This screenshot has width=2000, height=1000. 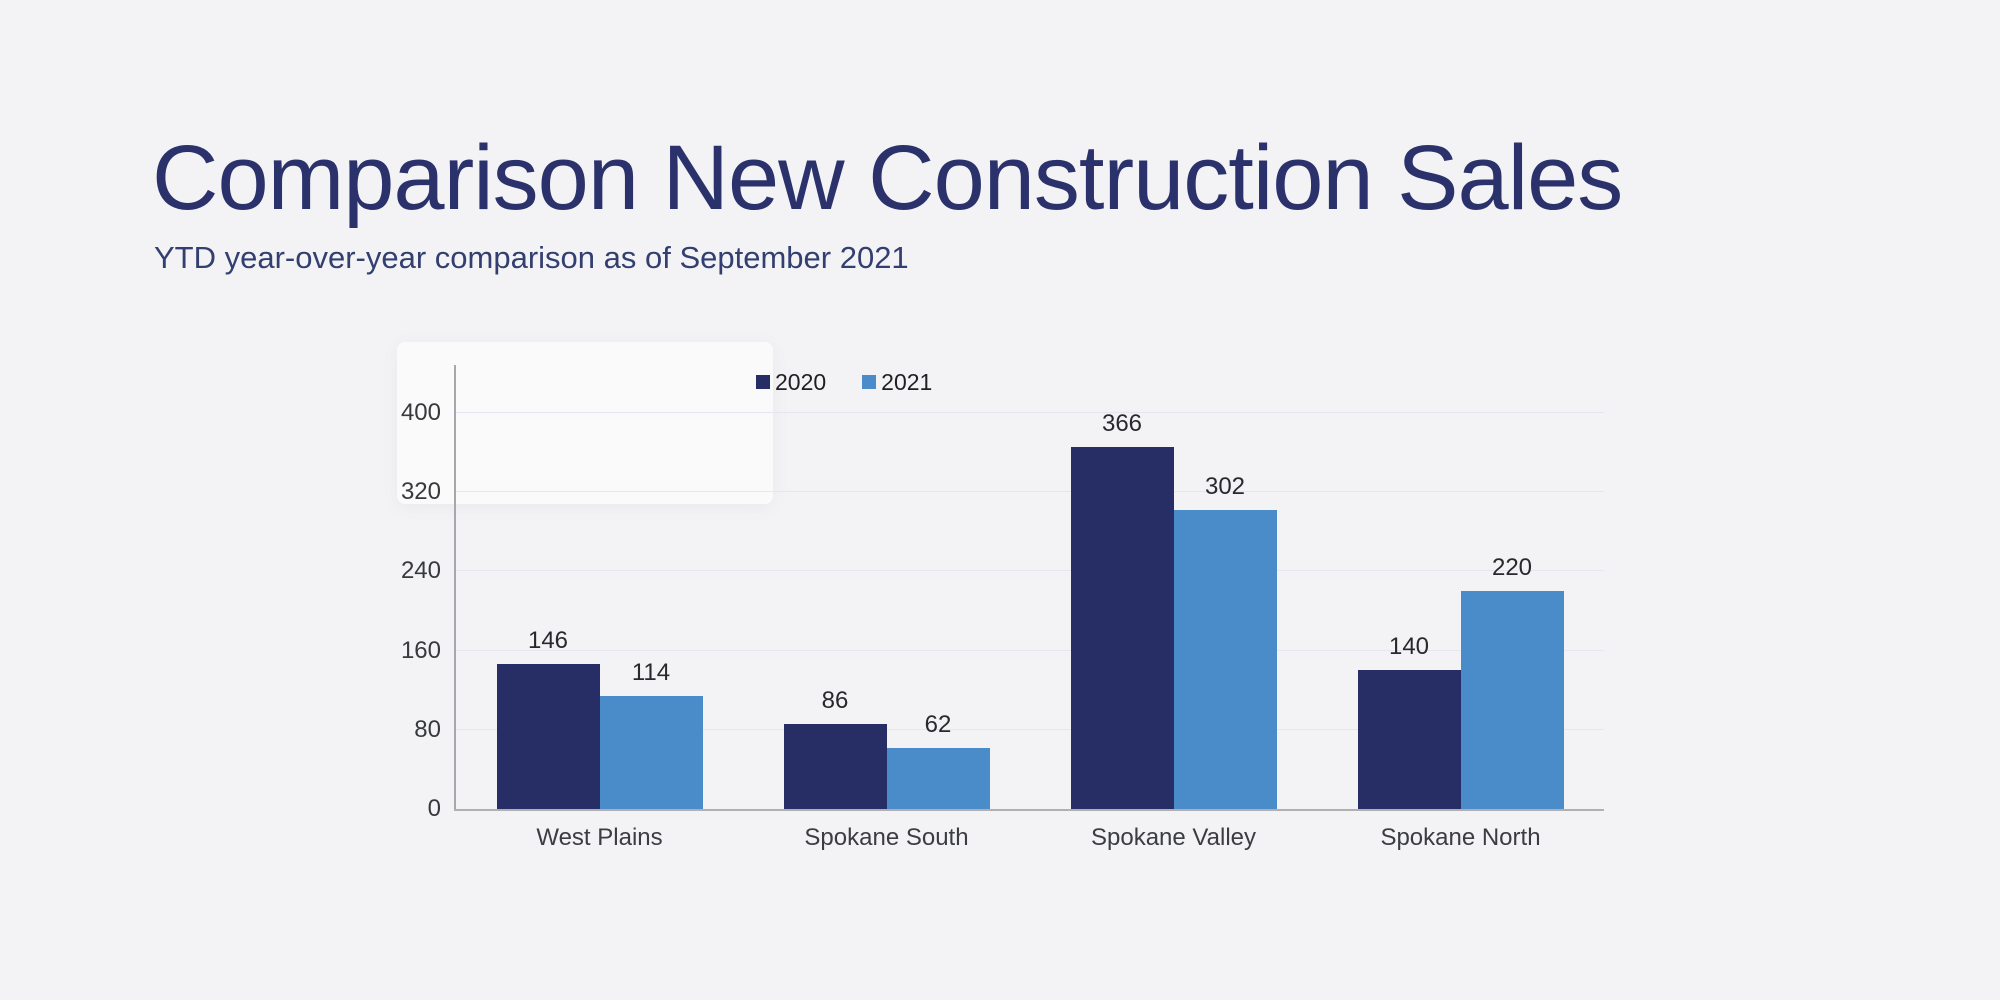 What do you see at coordinates (420, 412) in the screenshot?
I see `y-tick-label: 400` at bounding box center [420, 412].